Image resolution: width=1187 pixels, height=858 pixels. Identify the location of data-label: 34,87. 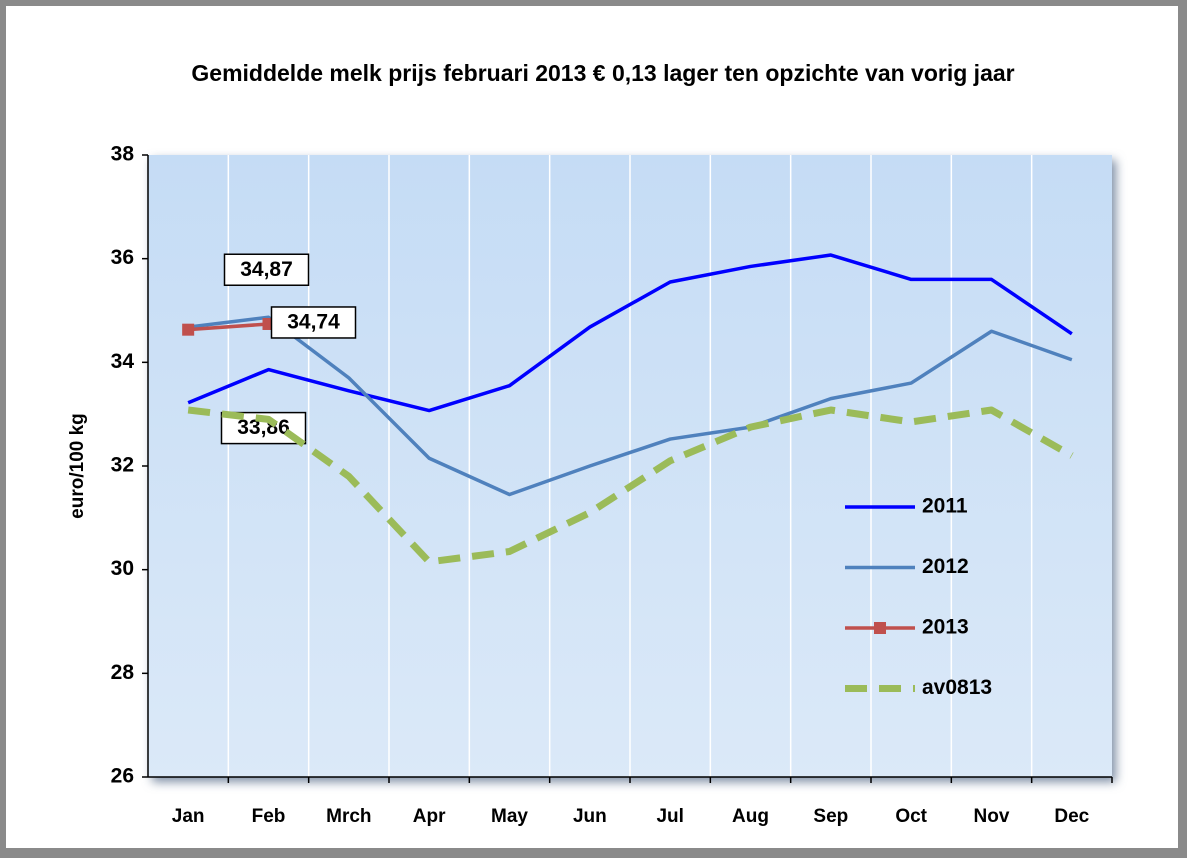
(266, 269).